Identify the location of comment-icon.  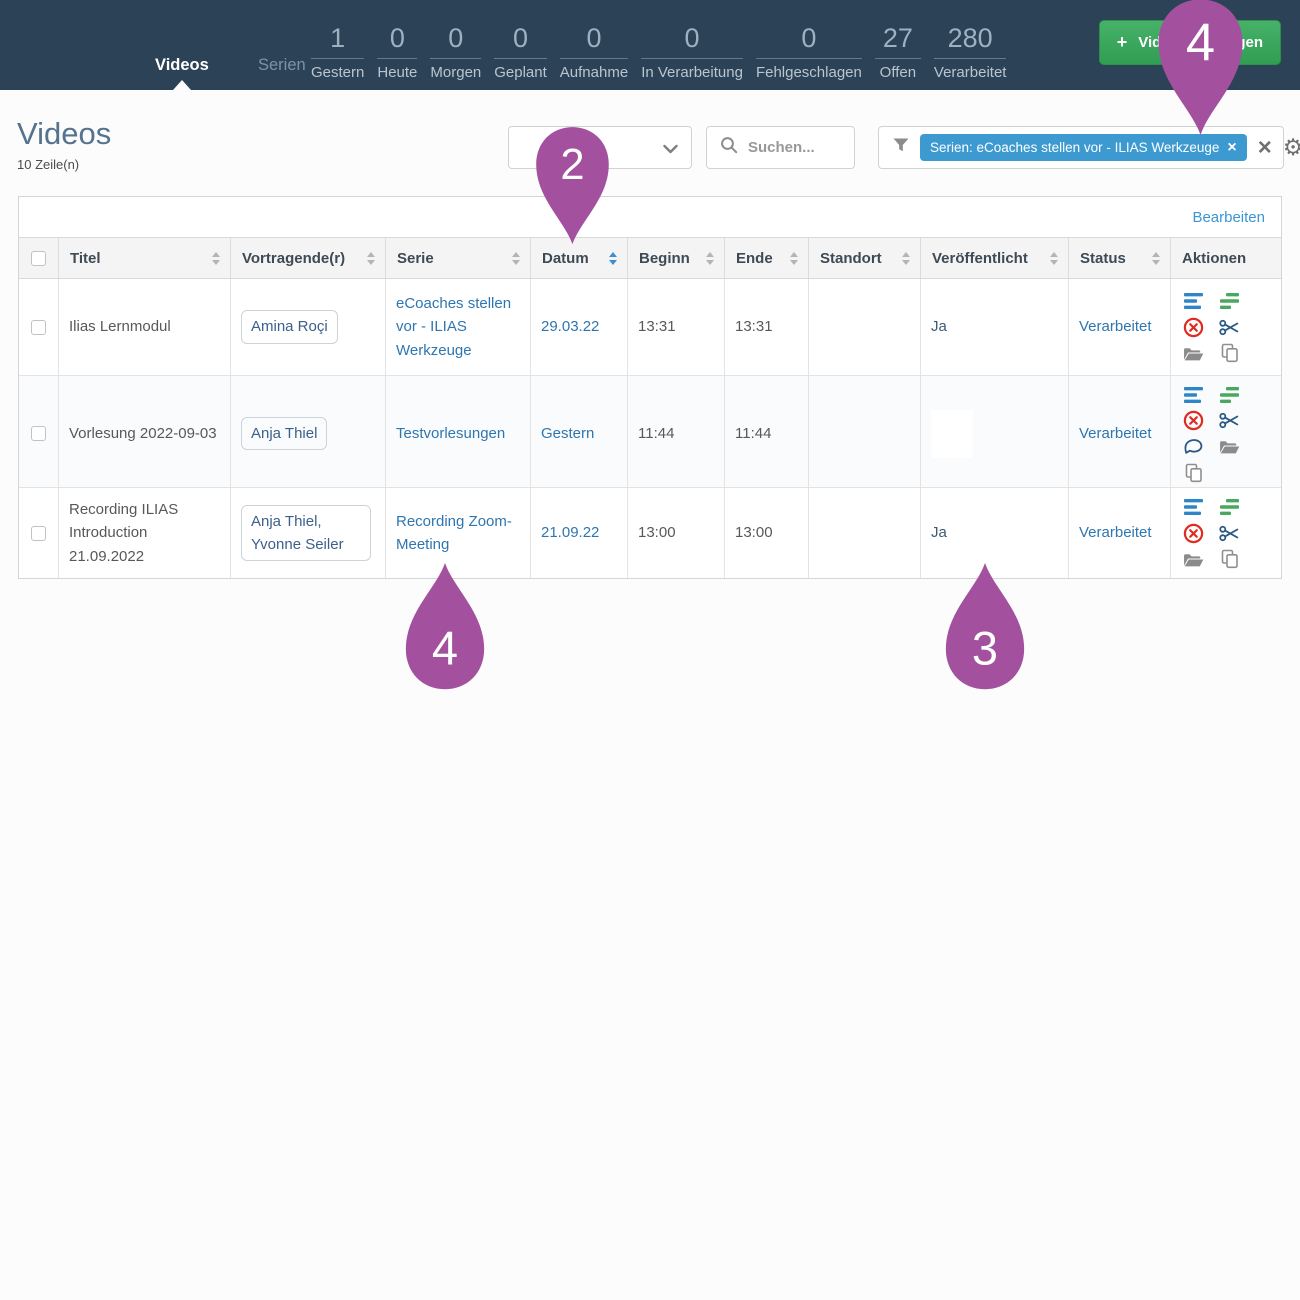
(1193, 446).